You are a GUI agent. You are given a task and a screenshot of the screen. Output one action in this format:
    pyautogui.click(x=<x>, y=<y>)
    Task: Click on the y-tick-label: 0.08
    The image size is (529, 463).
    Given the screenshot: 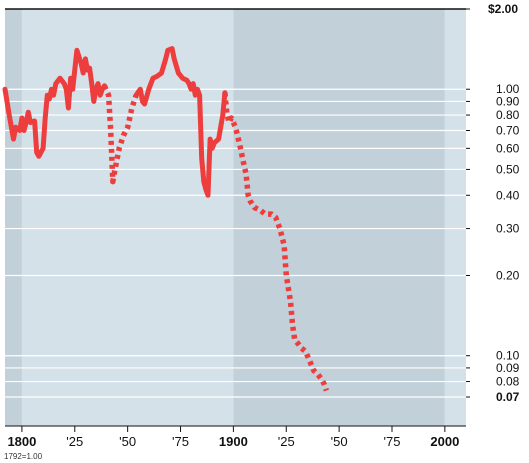 What is the action you would take?
    pyautogui.click(x=508, y=382)
    